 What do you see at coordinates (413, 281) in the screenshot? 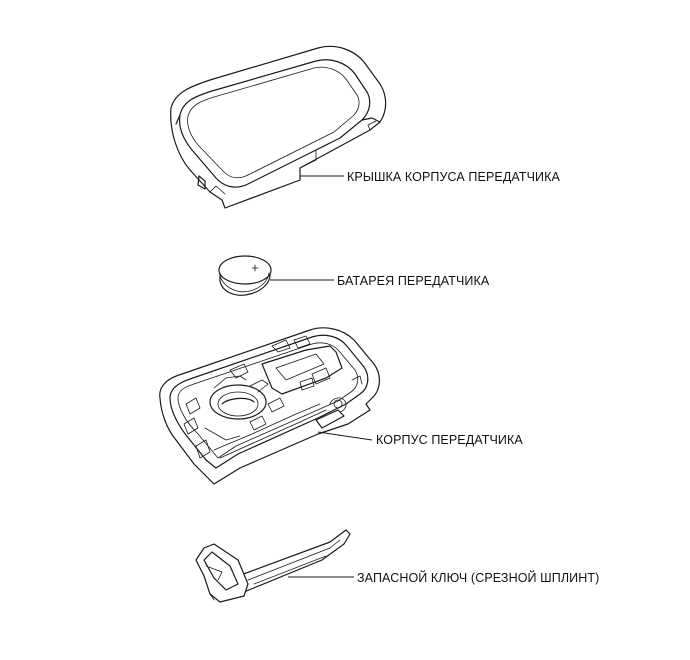
I see `battery-label: БАТАРЕЯ ПЕРЕДАТЧИКА` at bounding box center [413, 281].